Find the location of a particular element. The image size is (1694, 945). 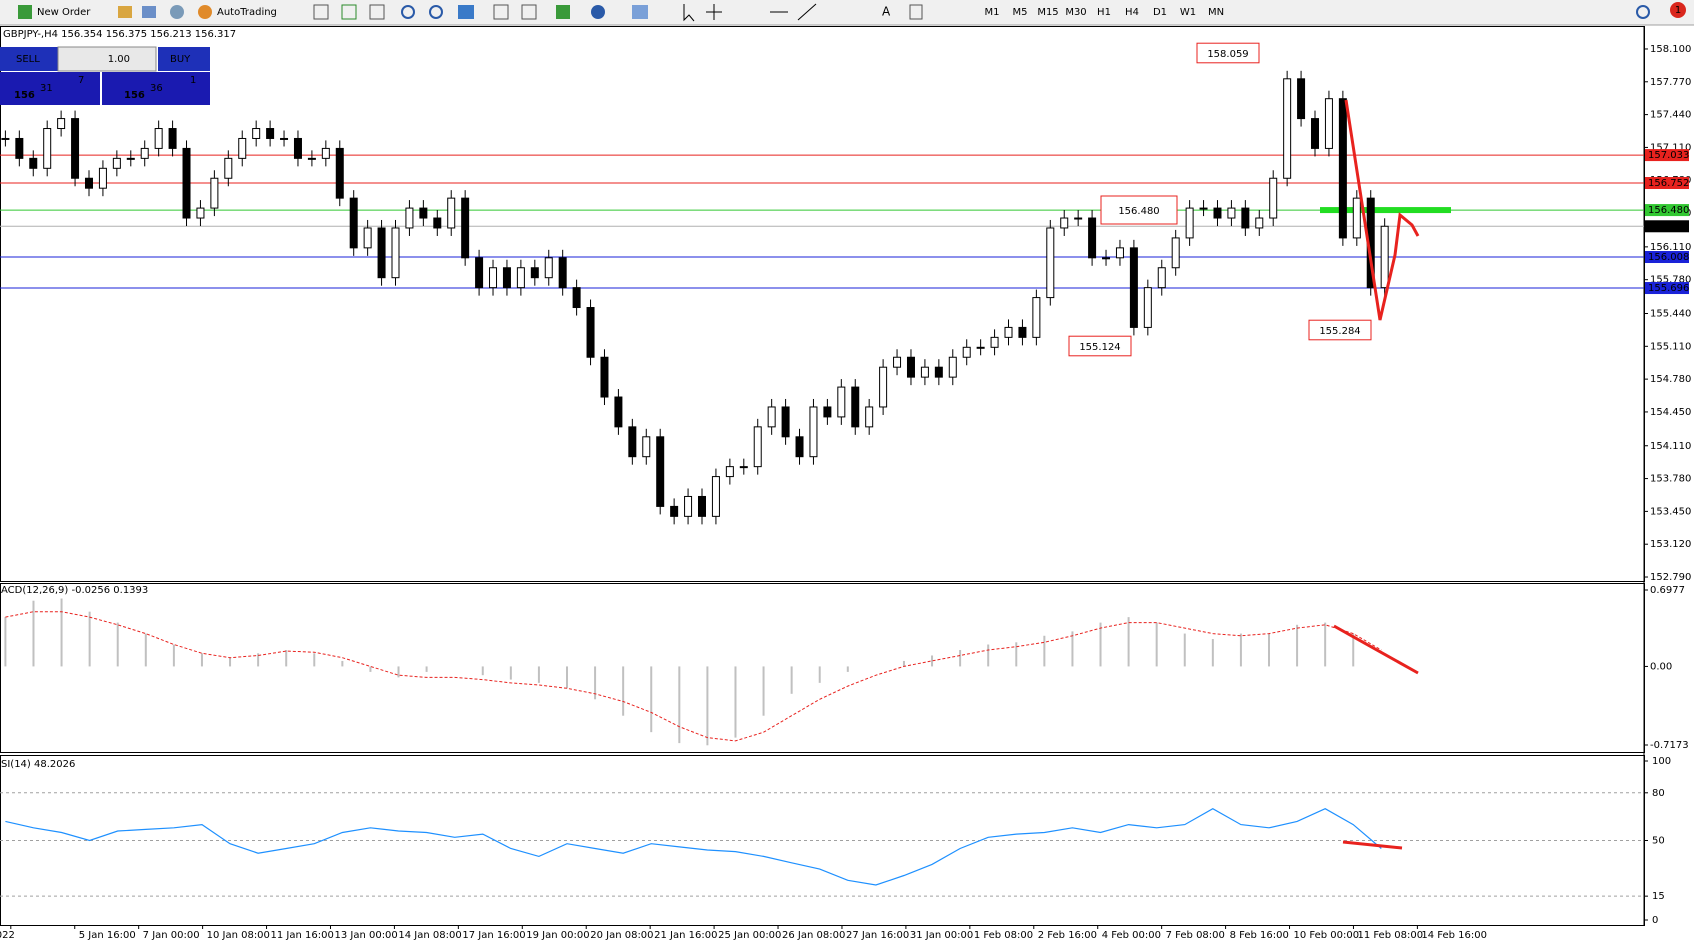

new-order-label: New Order is located at coordinates (64, 12).